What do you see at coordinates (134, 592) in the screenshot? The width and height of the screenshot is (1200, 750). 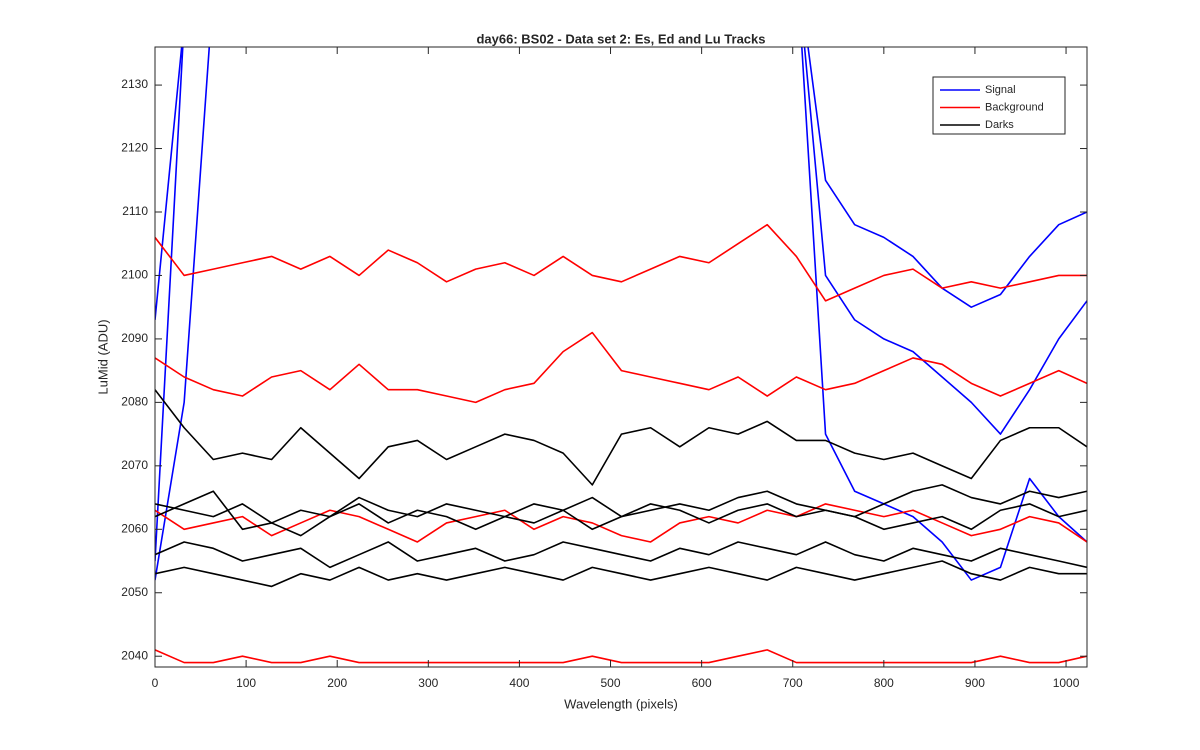 I see `y-tick-label: 2050` at bounding box center [134, 592].